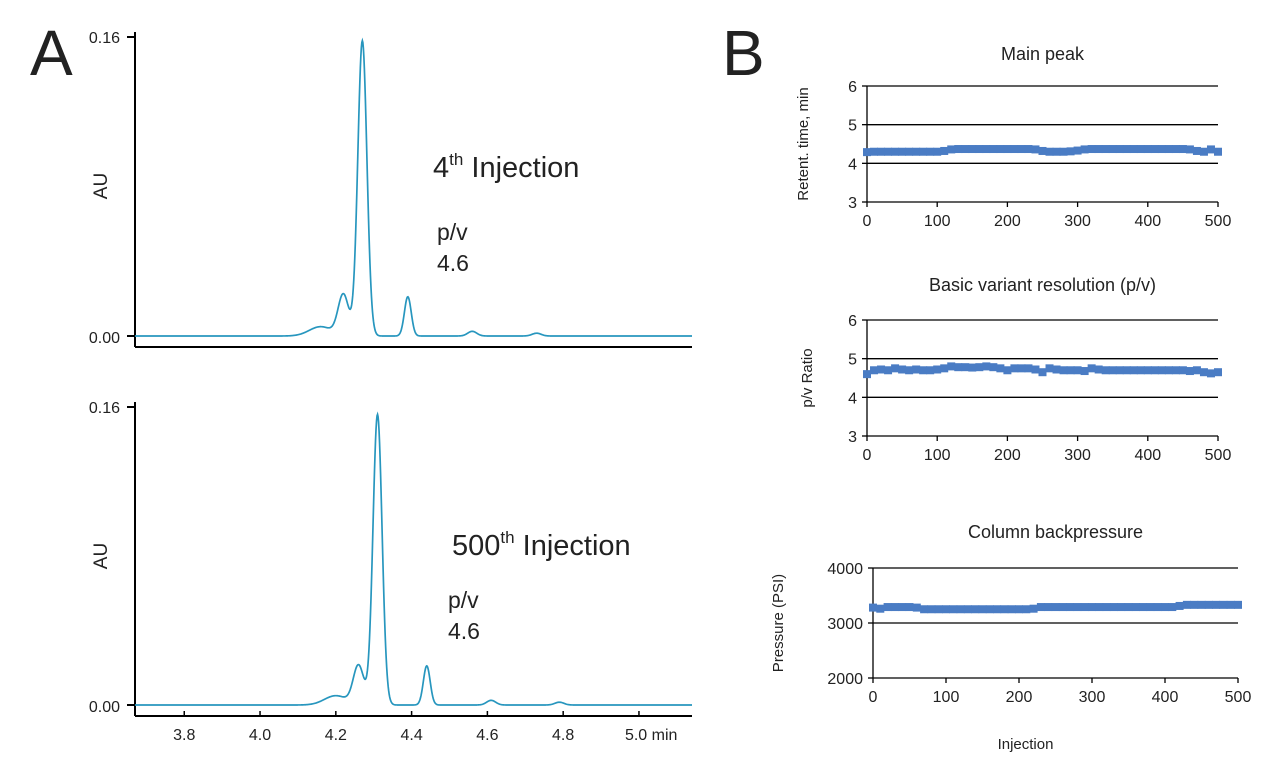 This screenshot has width=1280, height=772. What do you see at coordinates (1042, 285) in the screenshot?
I see `chart-title: Basic variant resolution (p/v)` at bounding box center [1042, 285].